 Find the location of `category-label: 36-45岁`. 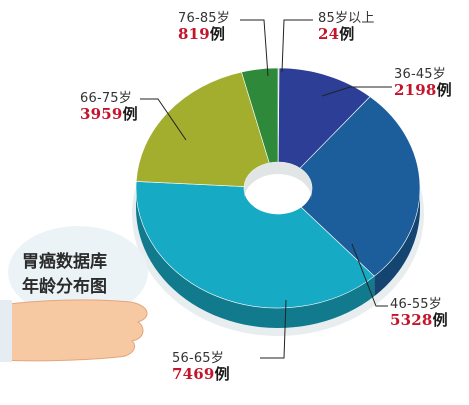

category-label: 36-45岁 is located at coordinates (420, 74).